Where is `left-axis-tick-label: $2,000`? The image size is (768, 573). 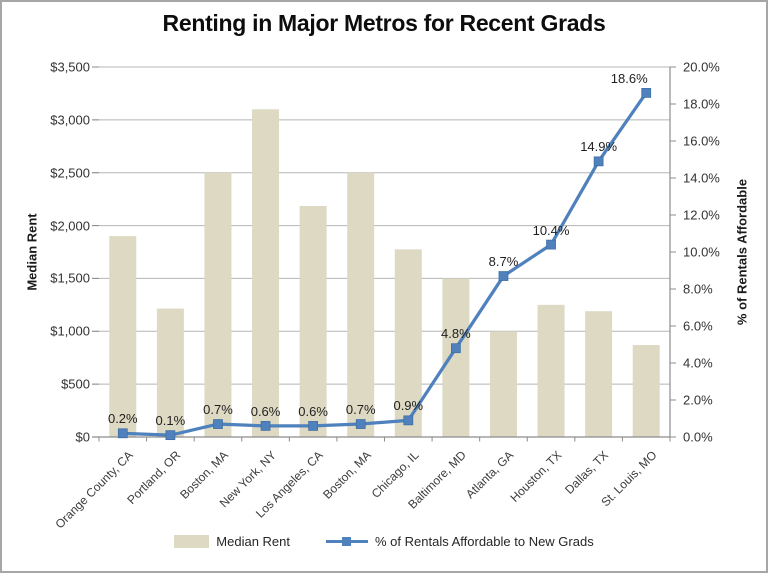 left-axis-tick-label: $2,000 is located at coordinates (70, 226).